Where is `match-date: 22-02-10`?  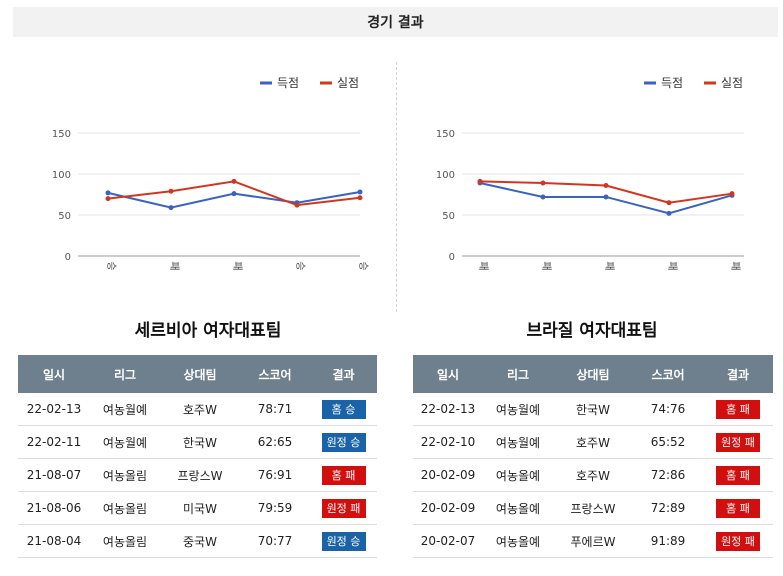 match-date: 22-02-10 is located at coordinates (448, 442).